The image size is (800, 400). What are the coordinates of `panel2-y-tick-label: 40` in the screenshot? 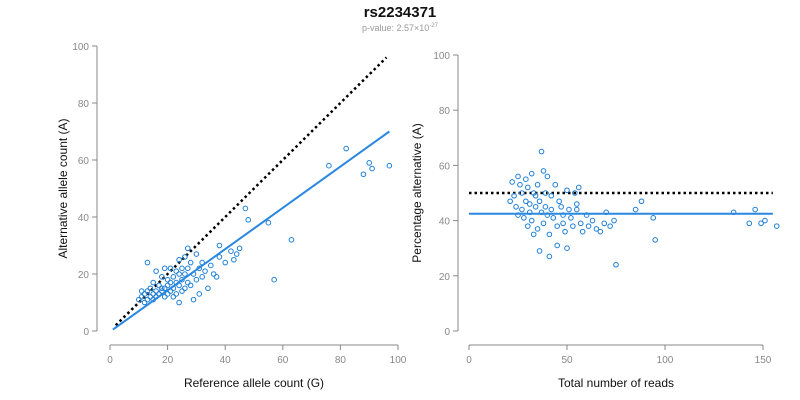 It's located at (445, 222).